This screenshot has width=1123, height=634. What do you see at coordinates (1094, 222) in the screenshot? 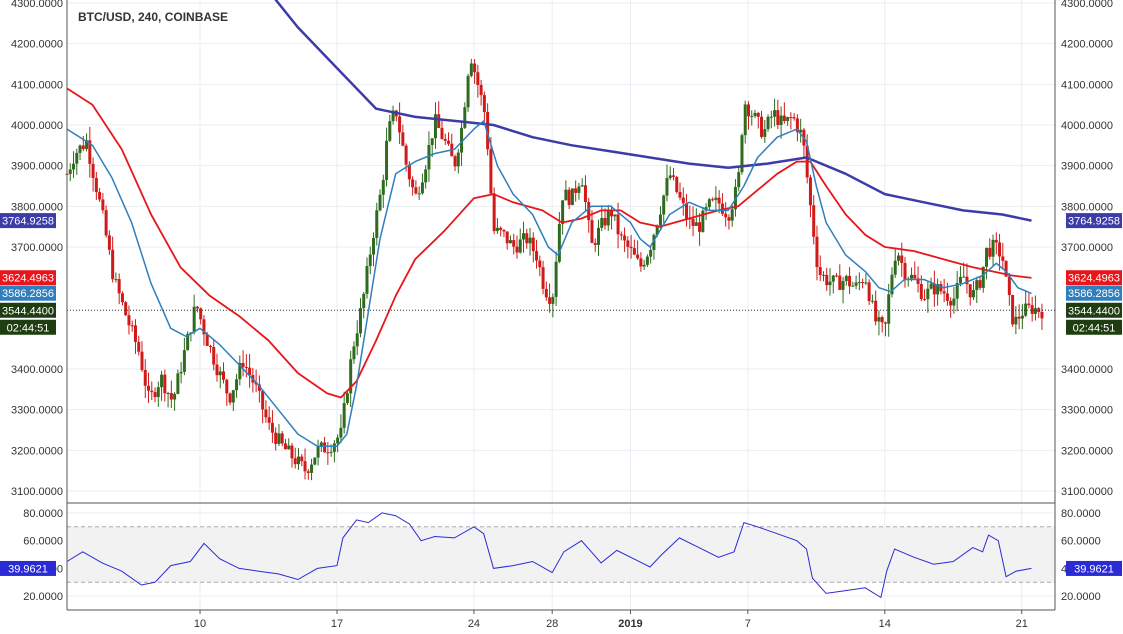
I see `badge-ma-slow-right: 3764.9258` at bounding box center [1094, 222].